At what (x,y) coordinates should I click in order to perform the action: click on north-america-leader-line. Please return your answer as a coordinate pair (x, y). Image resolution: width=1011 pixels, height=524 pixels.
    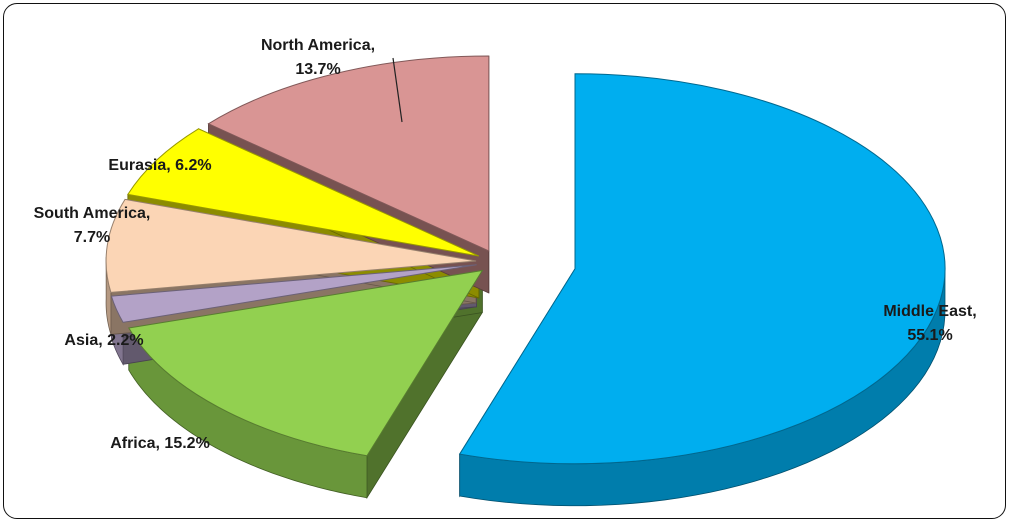
    Looking at the image, I should click on (397, 90).